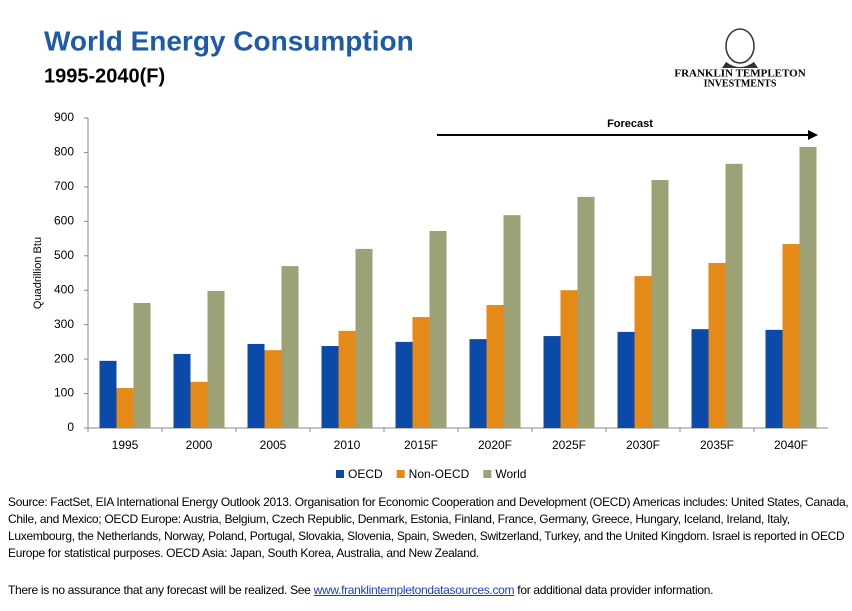 The image size is (852, 611). I want to click on link: www.franklintempletondatasources.com, so click(414, 590).